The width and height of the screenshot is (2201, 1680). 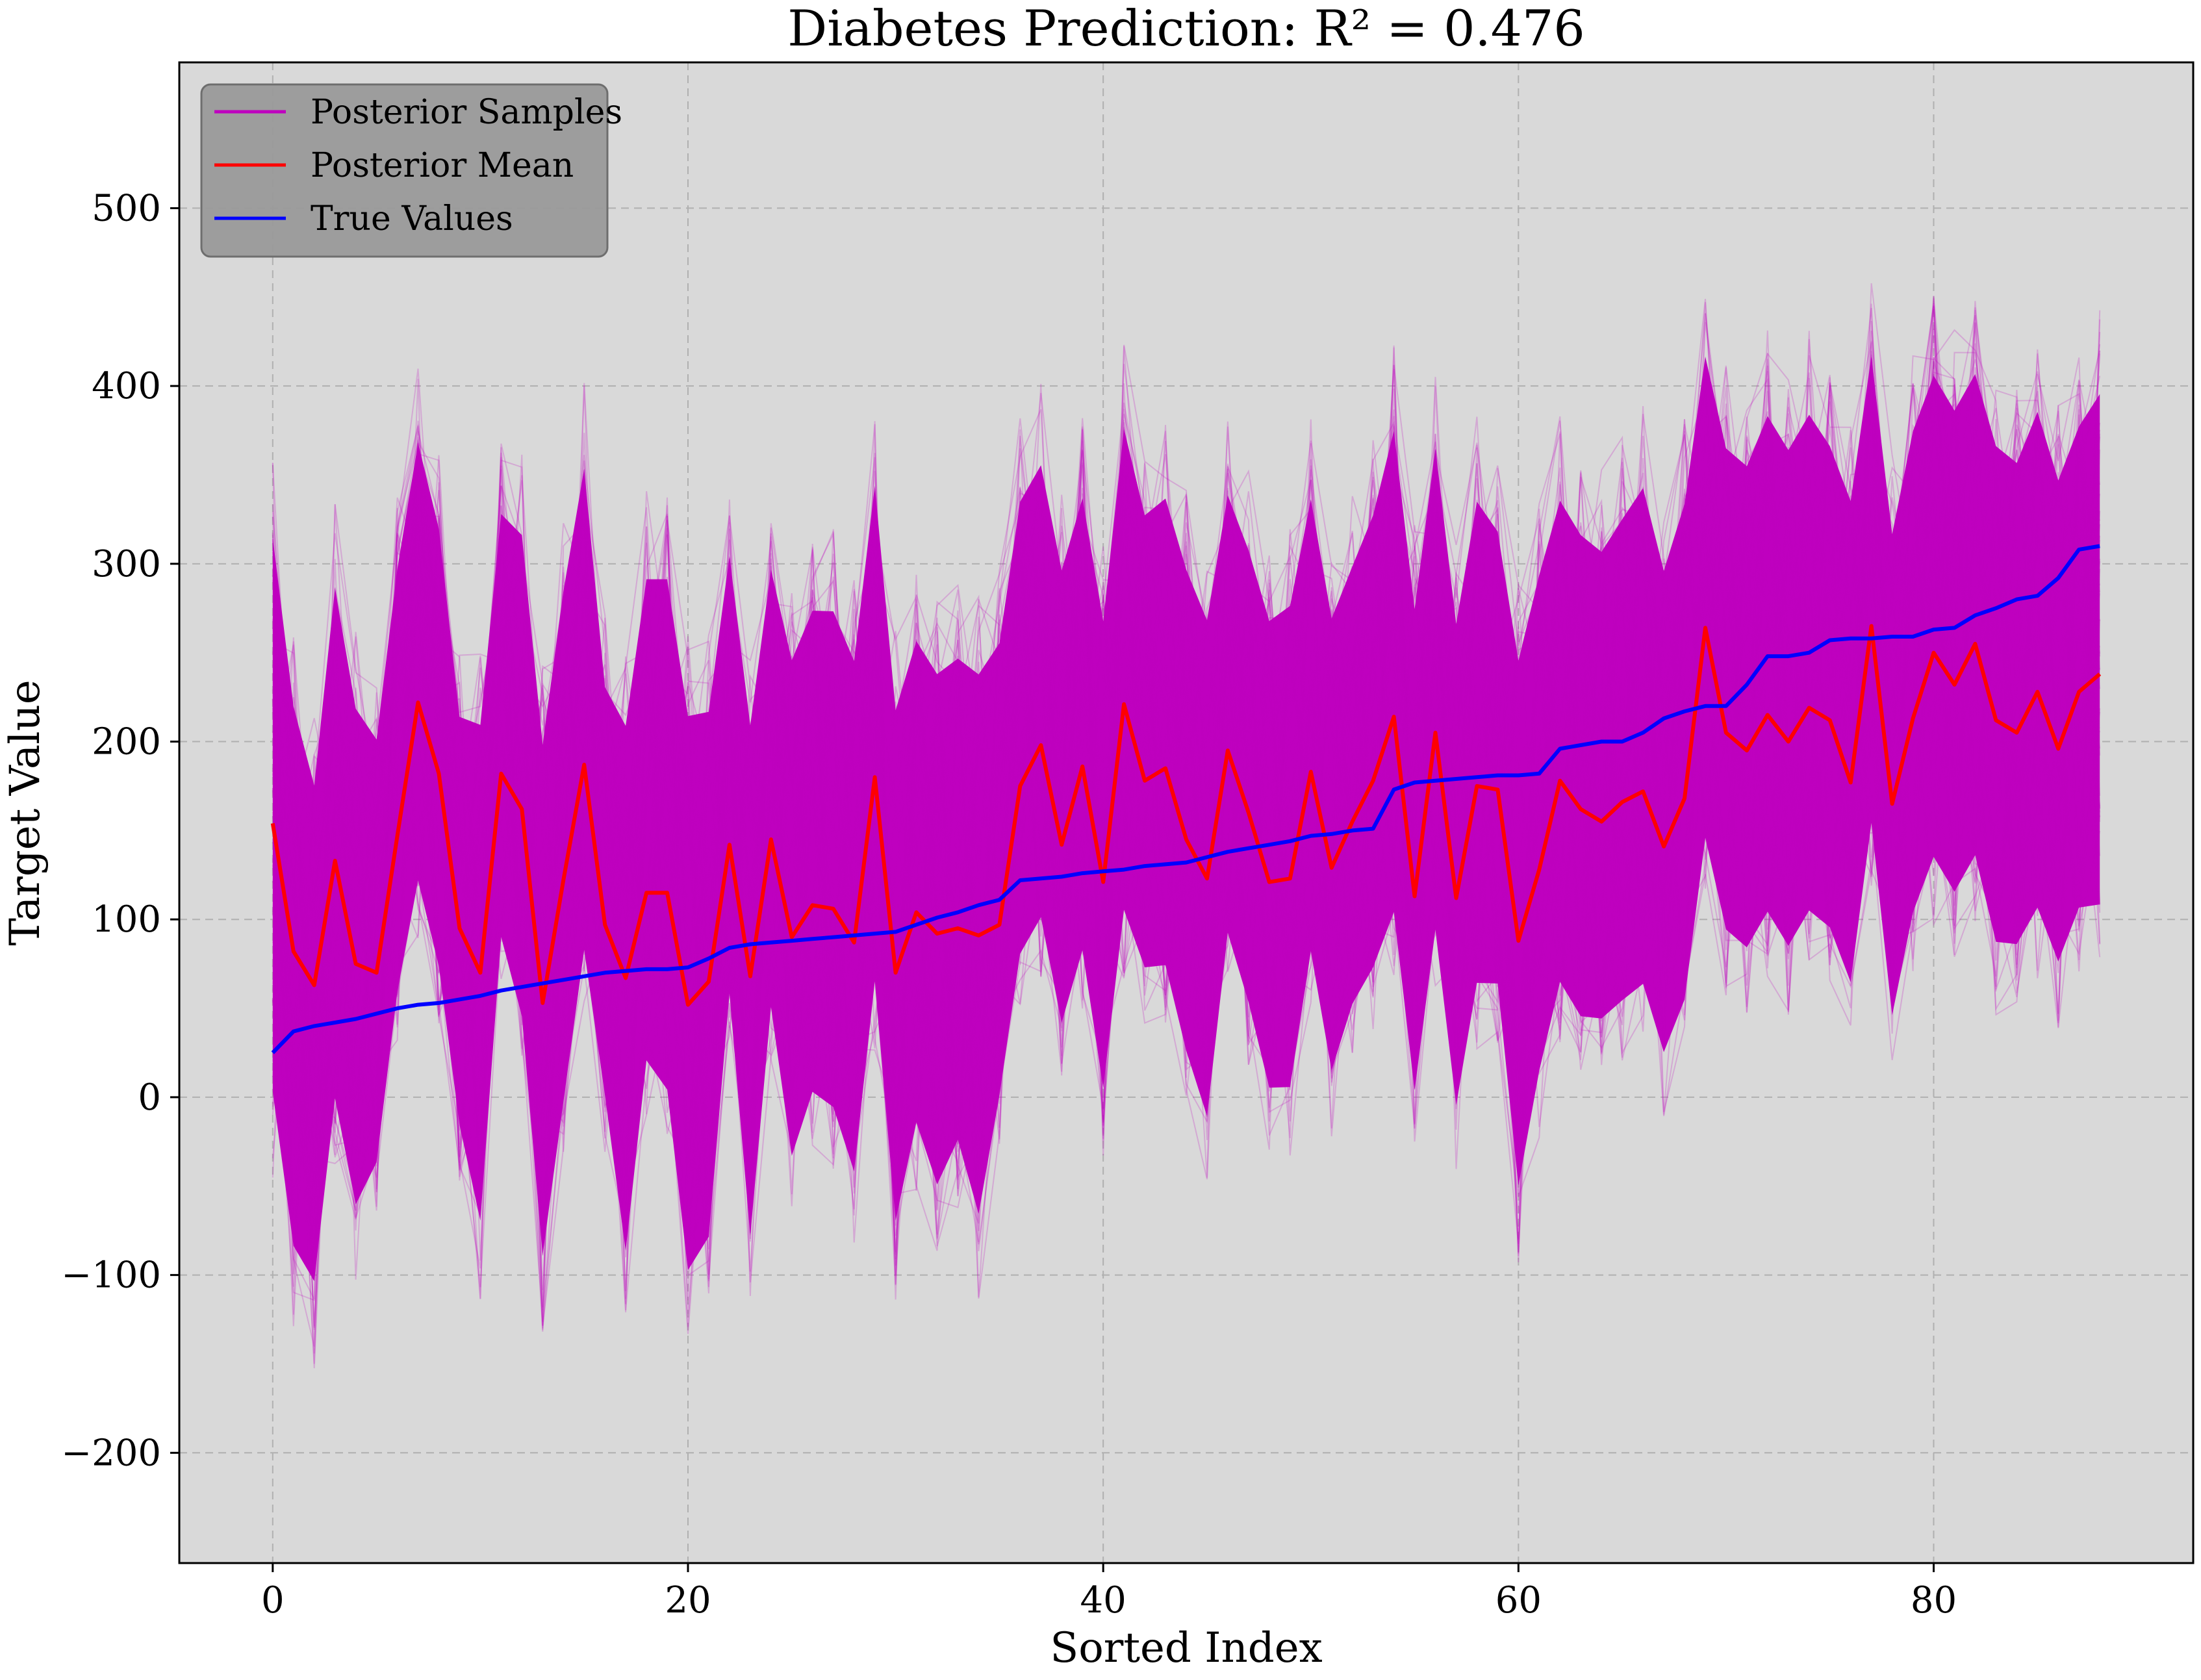 I want to click on legend-box, so click(x=404, y=170).